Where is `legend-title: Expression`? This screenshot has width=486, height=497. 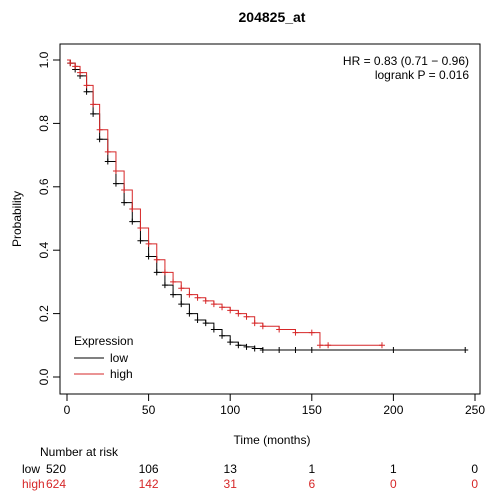 legend-title: Expression is located at coordinates (103, 341).